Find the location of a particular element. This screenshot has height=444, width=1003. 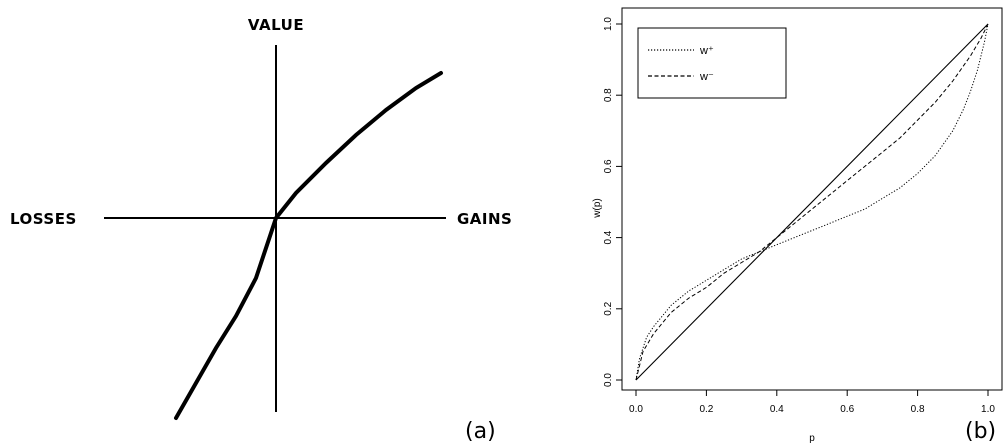

y-tick-label: 0.4 is located at coordinates (608, 237).